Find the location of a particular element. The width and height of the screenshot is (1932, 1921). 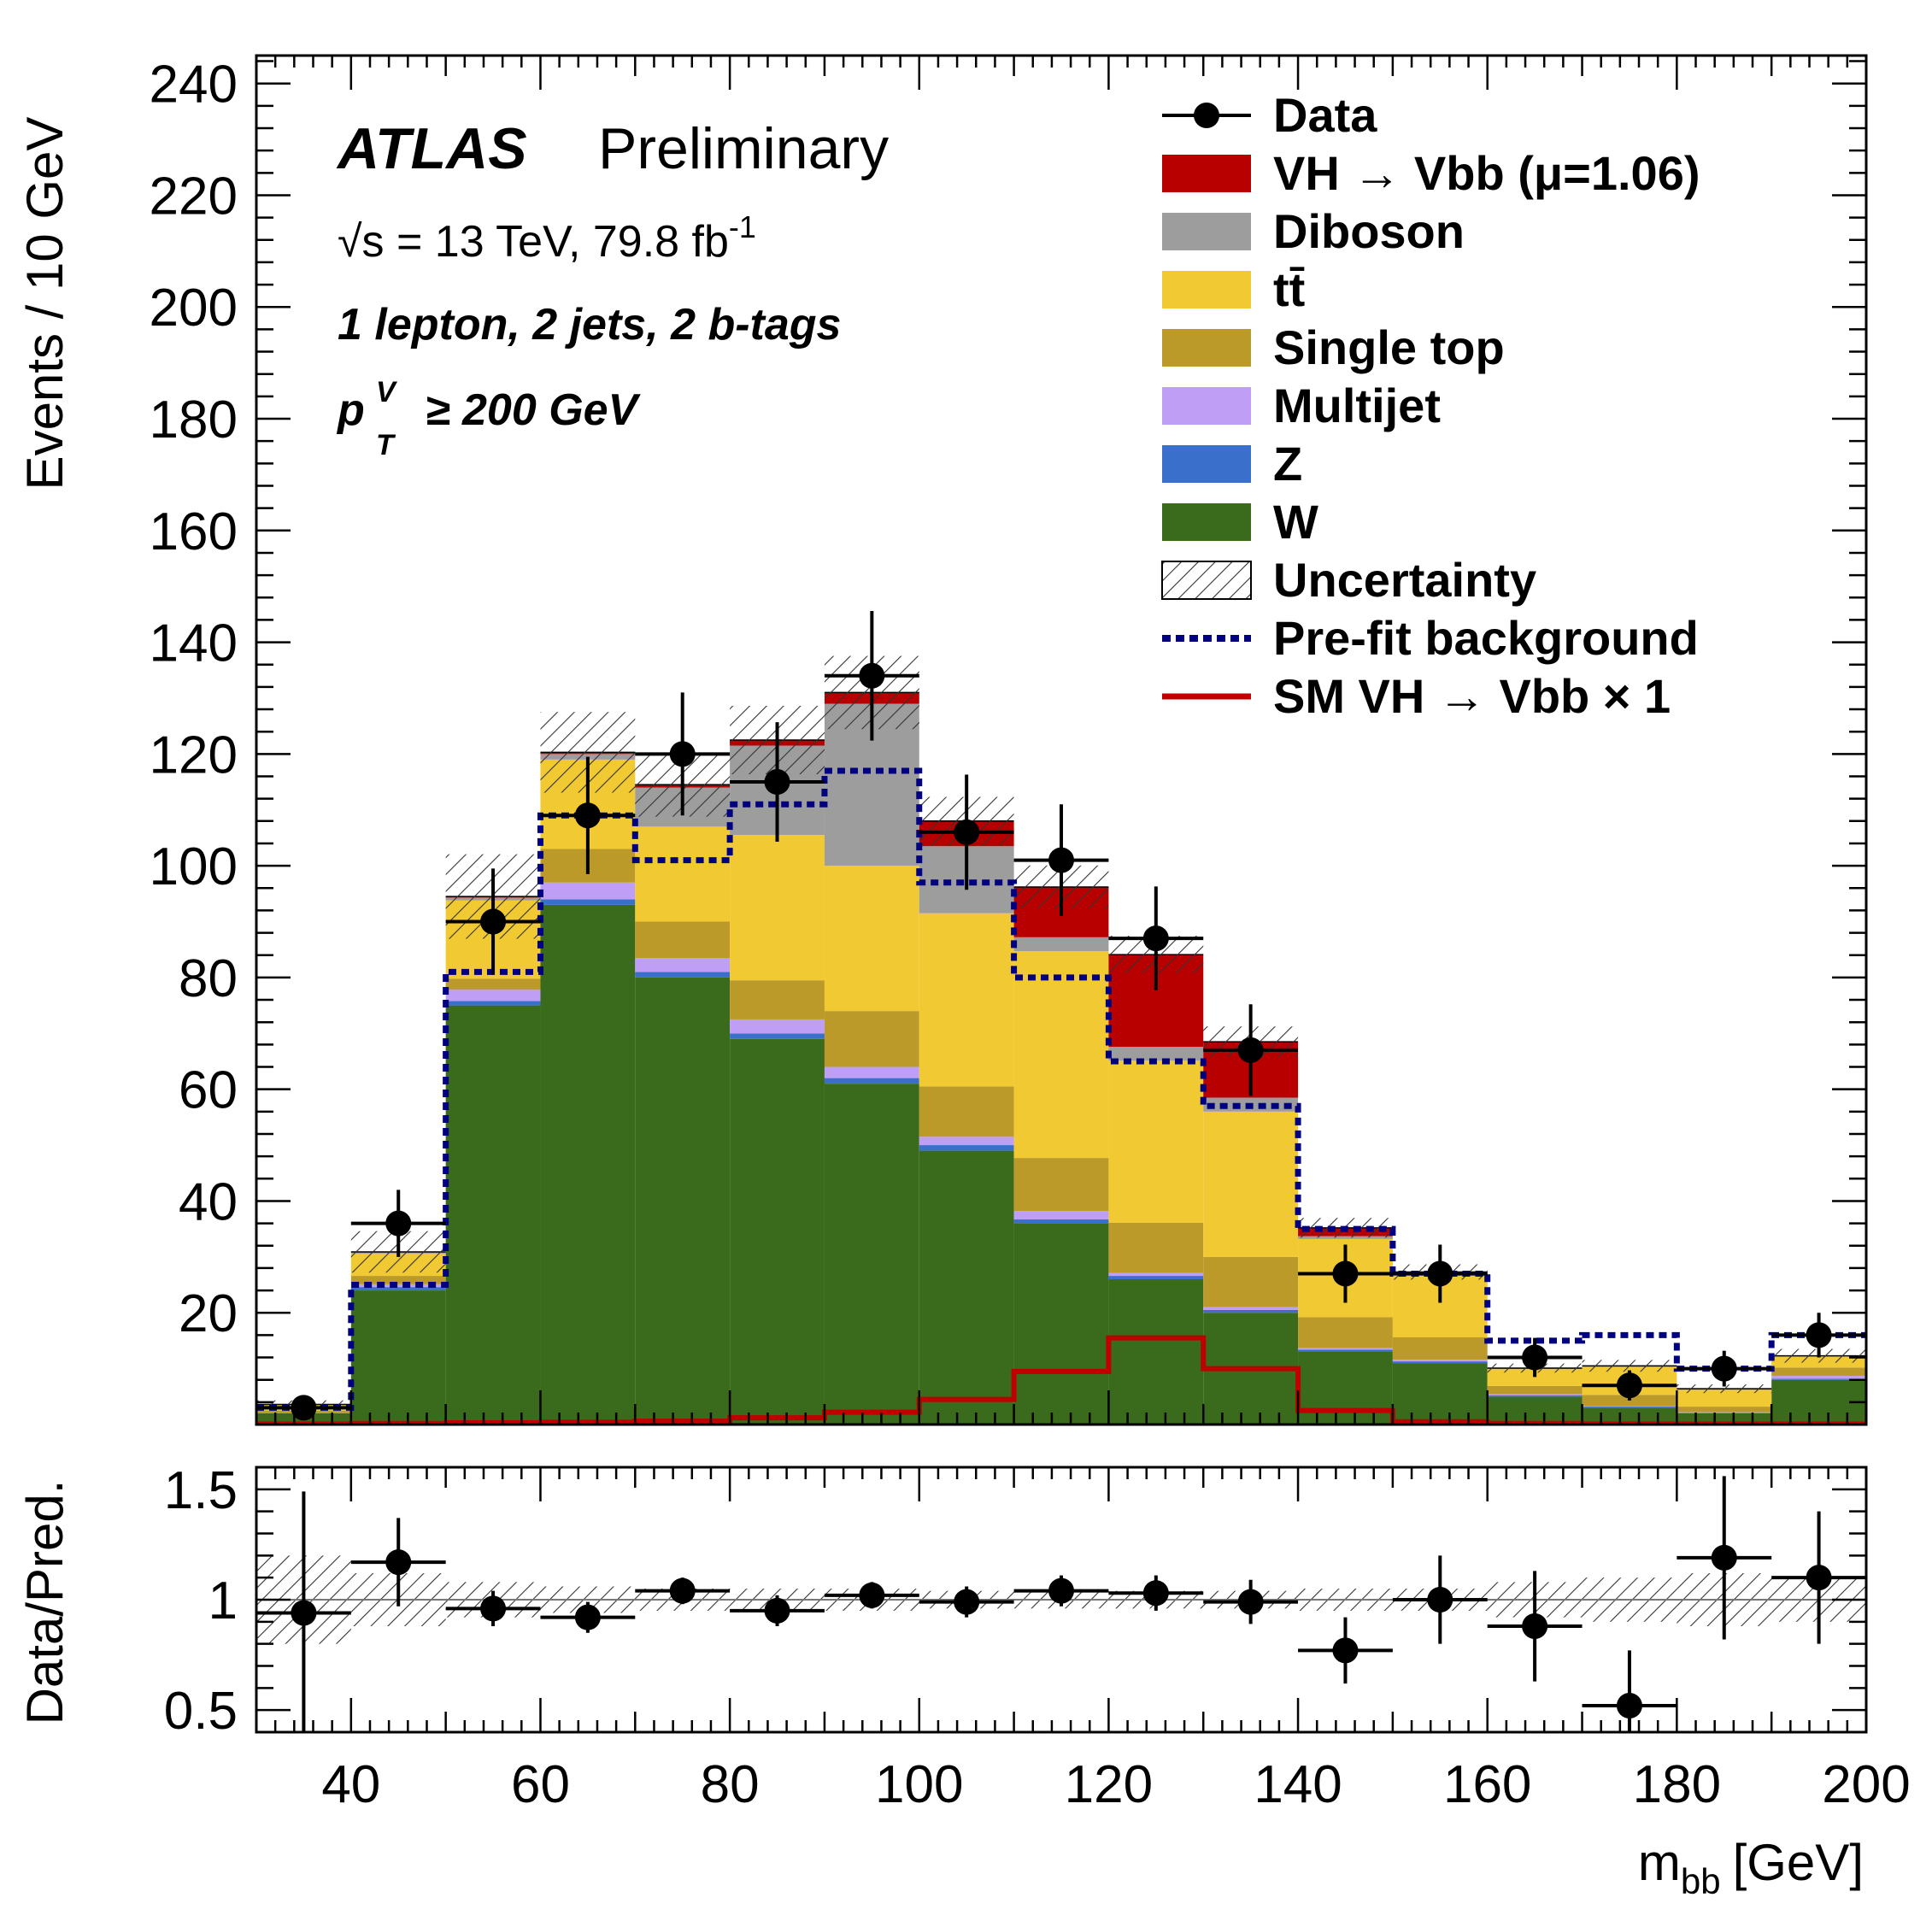

x-tick-label: 60 is located at coordinates (540, 1784).